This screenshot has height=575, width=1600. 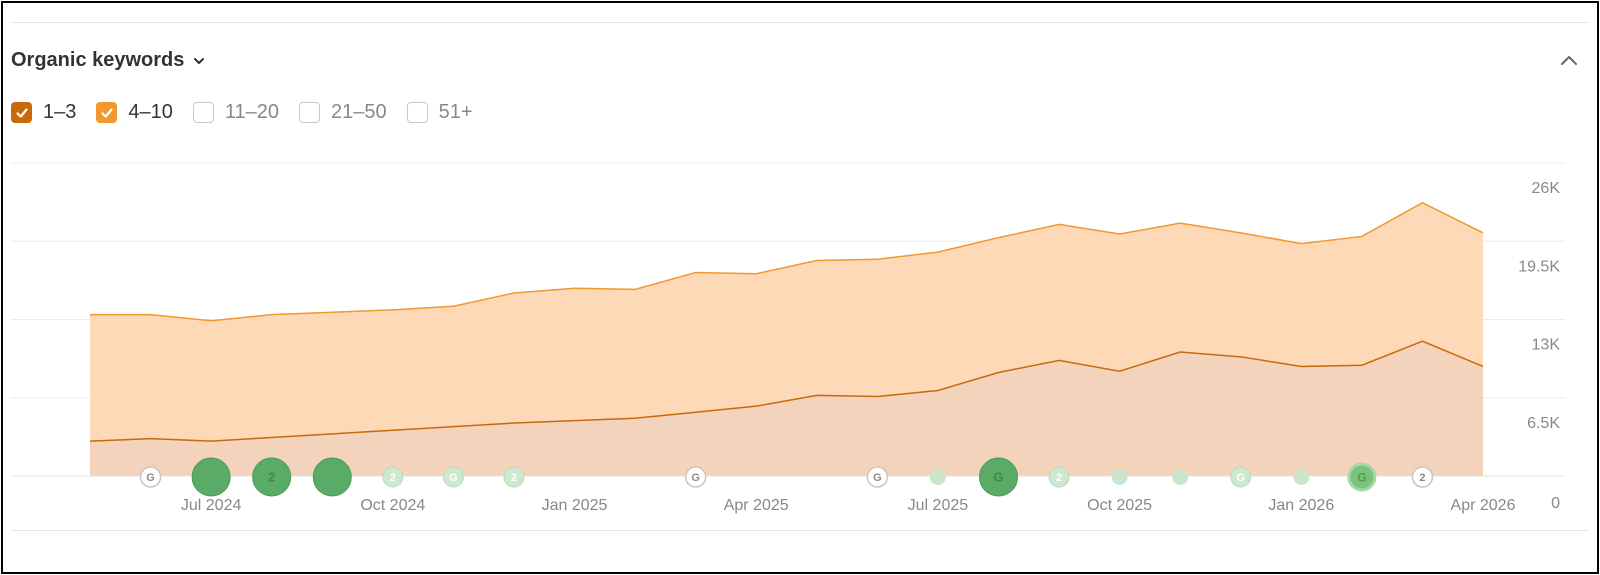 What do you see at coordinates (575, 505) in the screenshot?
I see `x-tick-label: Jan 2025` at bounding box center [575, 505].